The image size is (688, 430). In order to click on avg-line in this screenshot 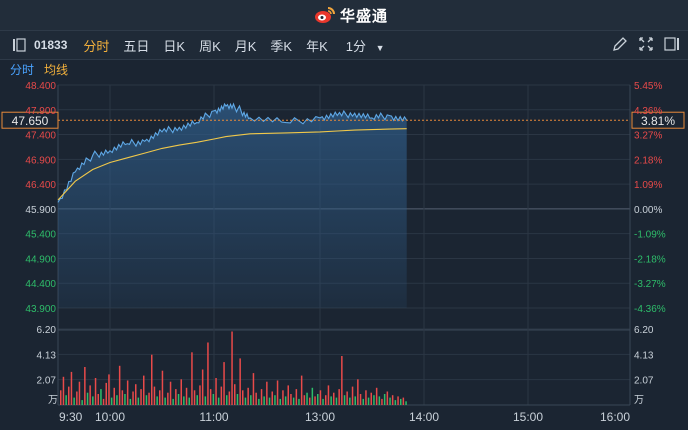, I will do `click(232, 164)`.